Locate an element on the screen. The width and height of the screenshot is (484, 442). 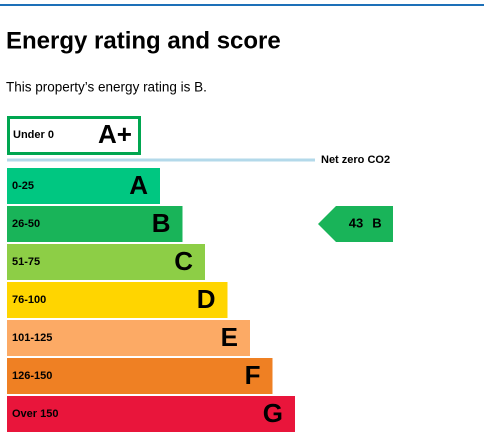
band-range: Over 150 is located at coordinates (35, 414).